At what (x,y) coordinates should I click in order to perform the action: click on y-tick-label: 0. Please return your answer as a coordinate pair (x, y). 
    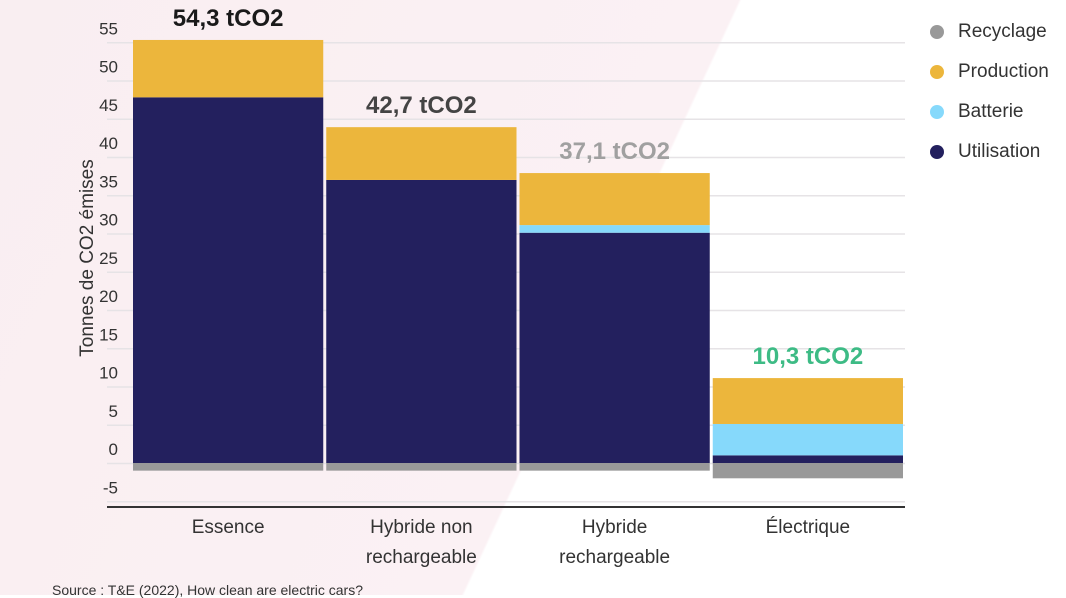
    Looking at the image, I should click on (113, 449).